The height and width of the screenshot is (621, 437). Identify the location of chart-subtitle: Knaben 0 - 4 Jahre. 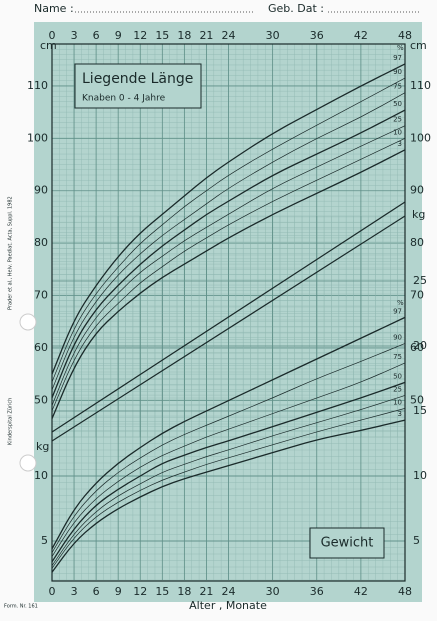
(124, 99).